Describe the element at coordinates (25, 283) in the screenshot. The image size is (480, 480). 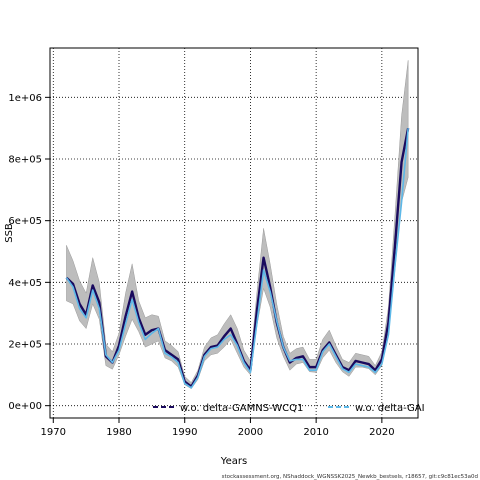
I see `y-tick-label-2: 4e+05` at that location.